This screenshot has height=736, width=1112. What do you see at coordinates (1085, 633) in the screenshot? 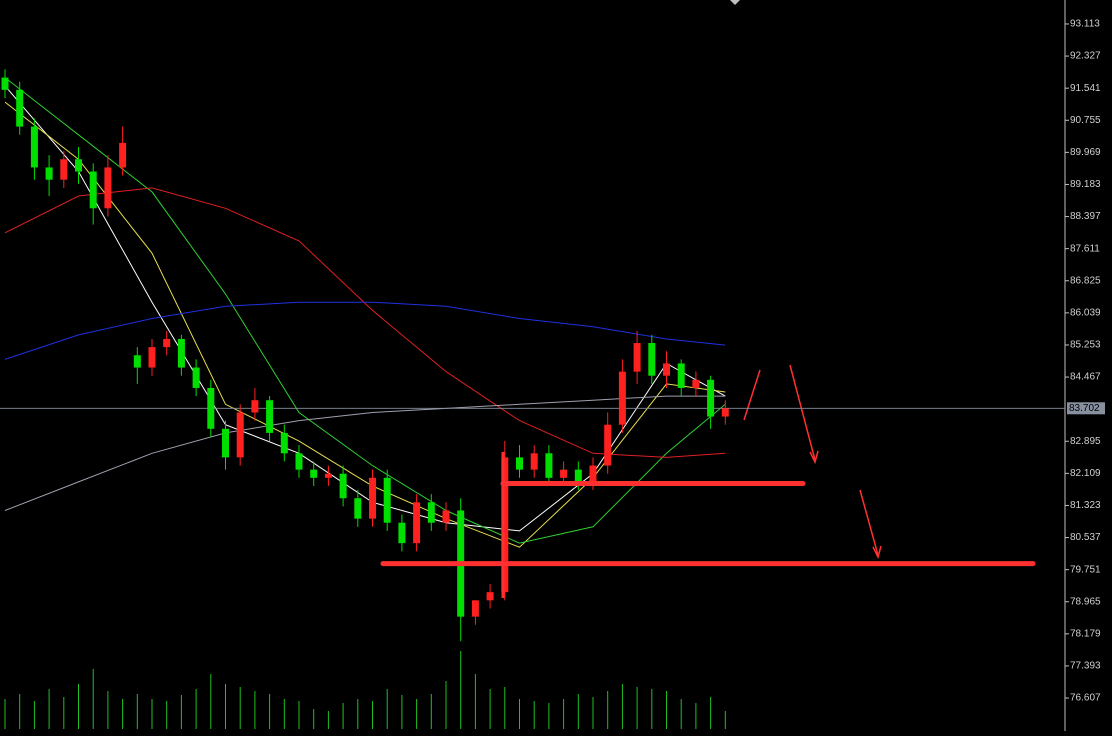
I see `y-tick-label: 78.179` at bounding box center [1085, 633].